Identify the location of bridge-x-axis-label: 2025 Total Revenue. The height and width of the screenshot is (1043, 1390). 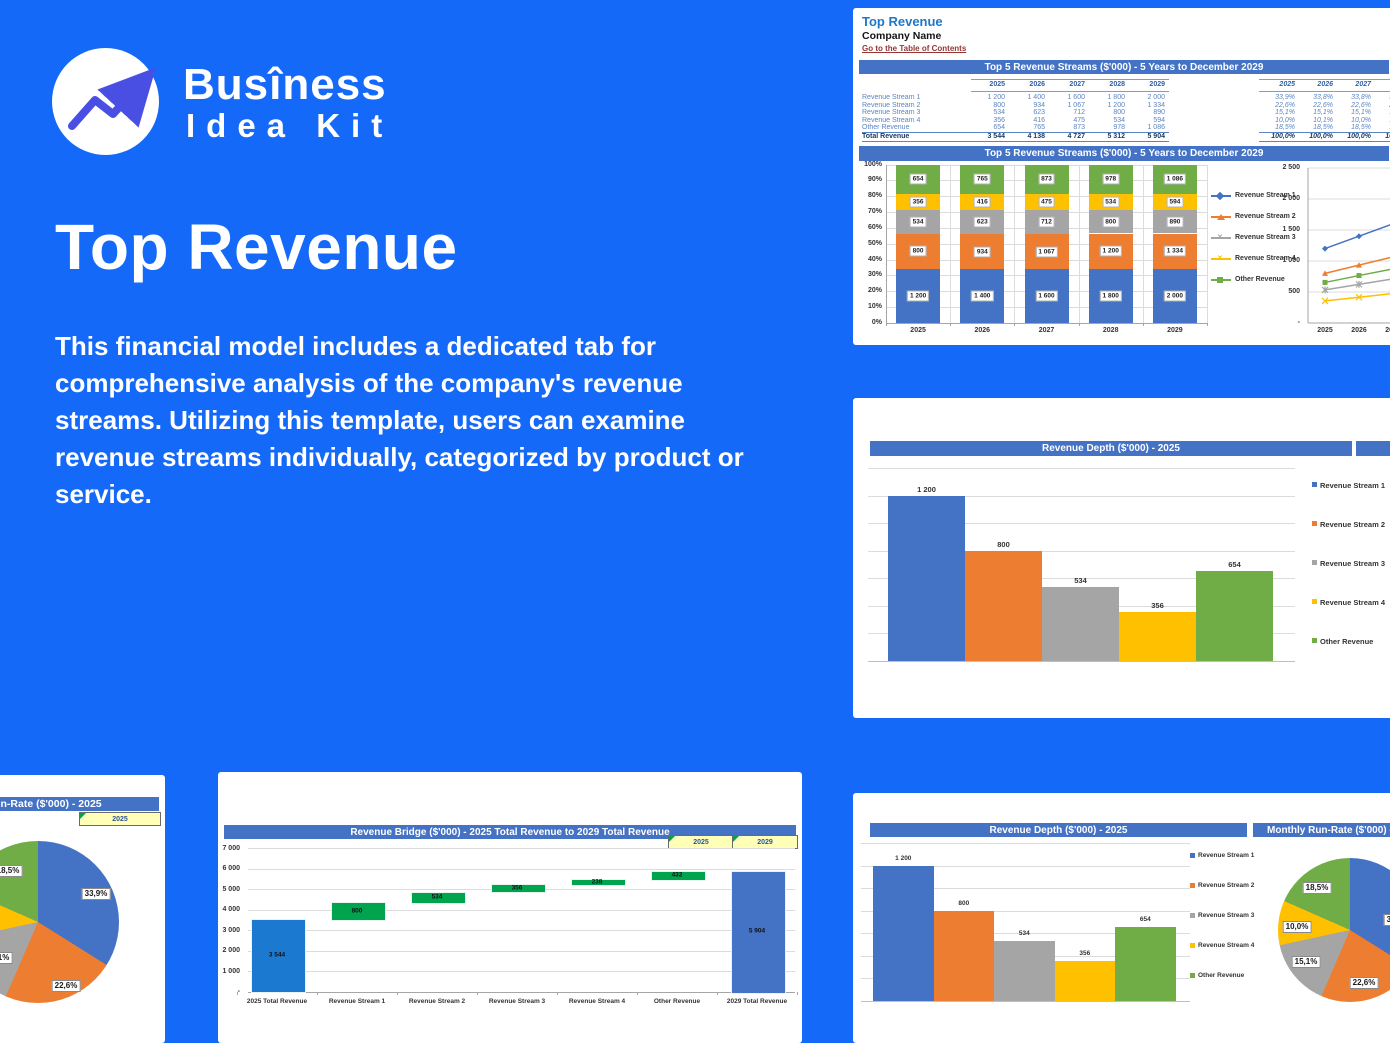
(277, 1001).